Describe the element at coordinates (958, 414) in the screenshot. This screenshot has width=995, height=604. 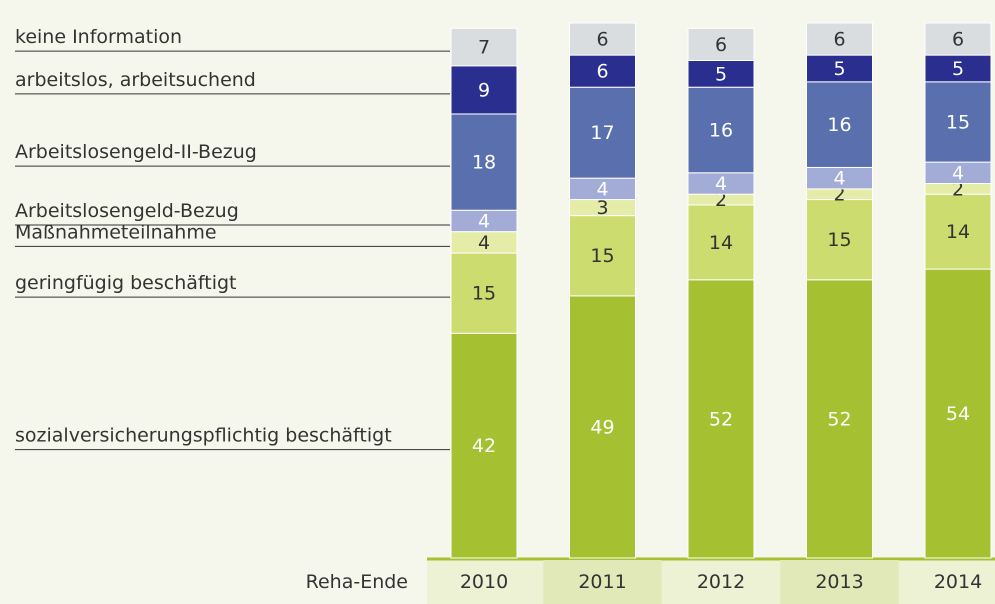
I see `value-label: 54` at that location.